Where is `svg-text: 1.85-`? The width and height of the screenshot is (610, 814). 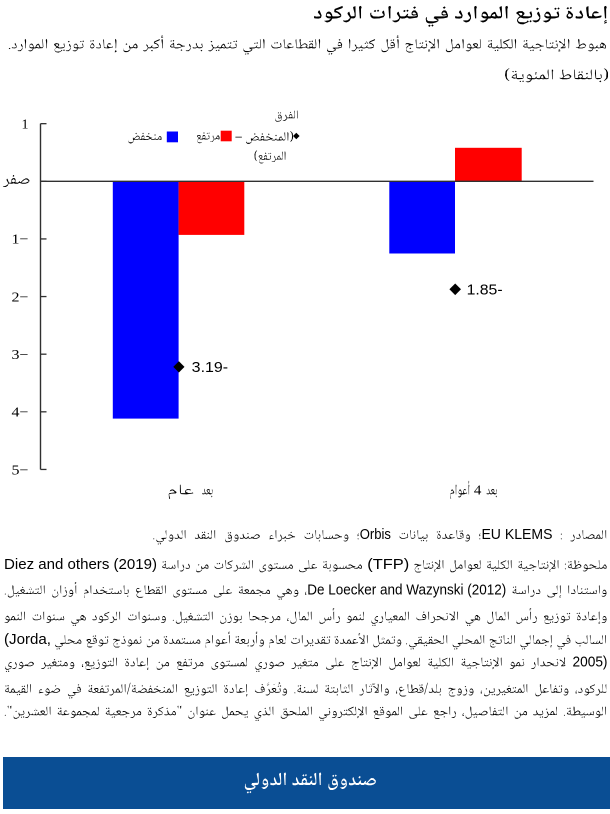 svg-text: 1.85- is located at coordinates (485, 290).